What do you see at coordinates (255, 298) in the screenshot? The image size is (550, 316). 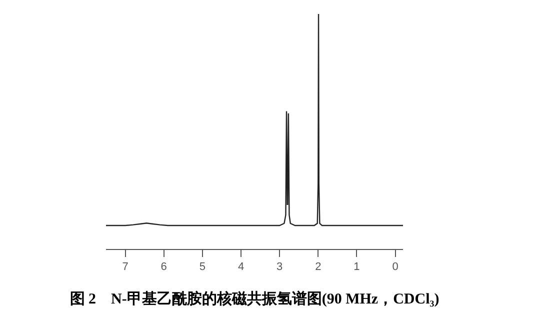 I see `text: 图 2 N-甲基乙酰胺的核磁共振氢谱图(90 MHz，CDCl₃)` at bounding box center [255, 298].